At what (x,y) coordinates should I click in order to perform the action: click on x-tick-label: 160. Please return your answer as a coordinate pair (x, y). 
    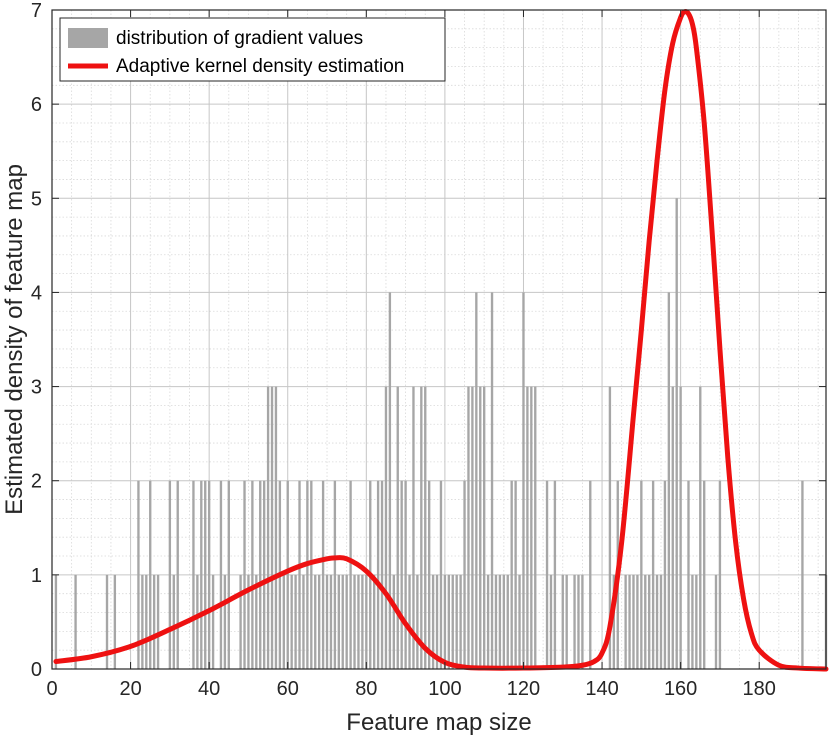
    Looking at the image, I should click on (680, 689).